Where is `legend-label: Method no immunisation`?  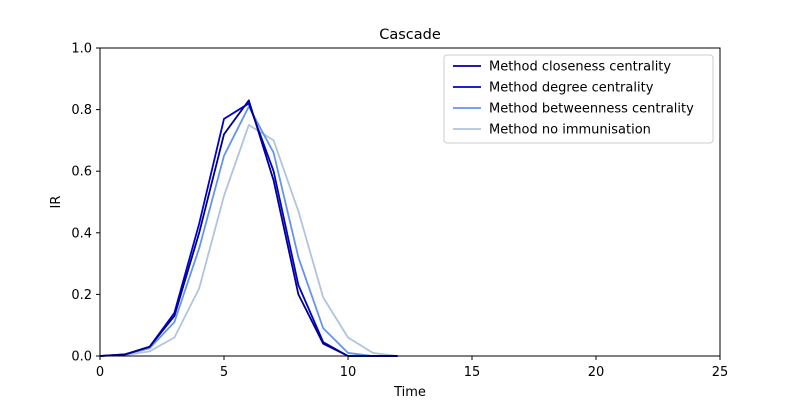 legend-label: Method no immunisation is located at coordinates (570, 130).